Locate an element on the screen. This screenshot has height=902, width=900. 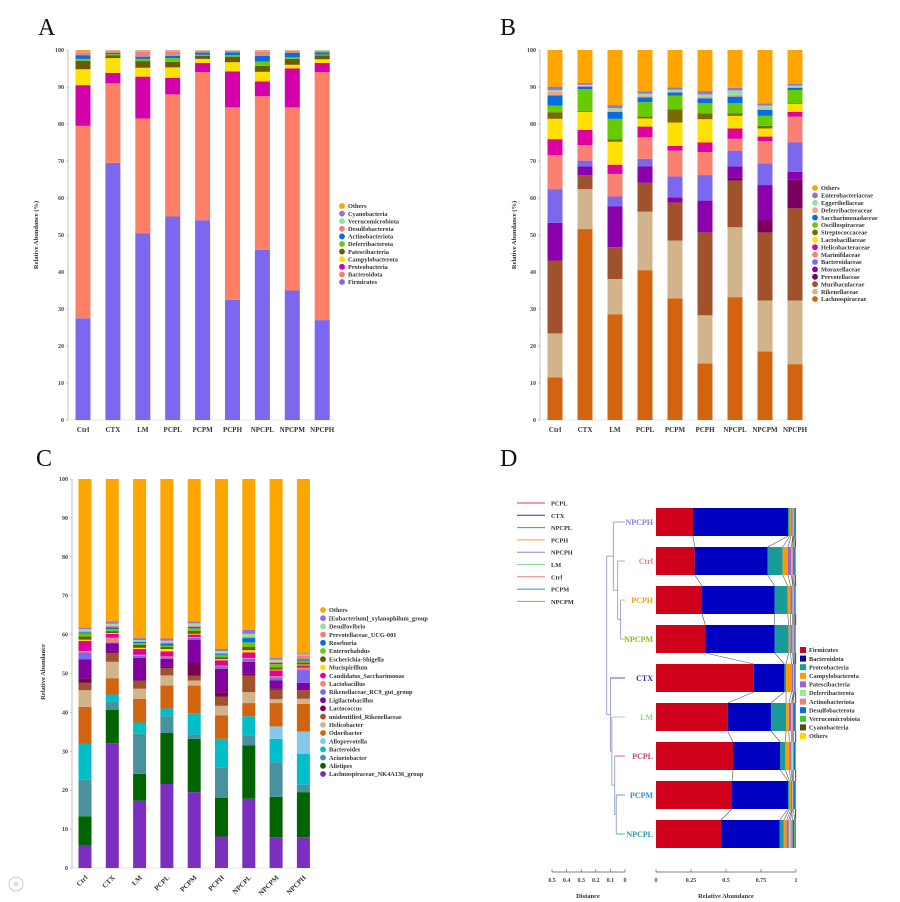
bar-segment-npcpm-moraxellaceae is located at coordinates (765, 202).